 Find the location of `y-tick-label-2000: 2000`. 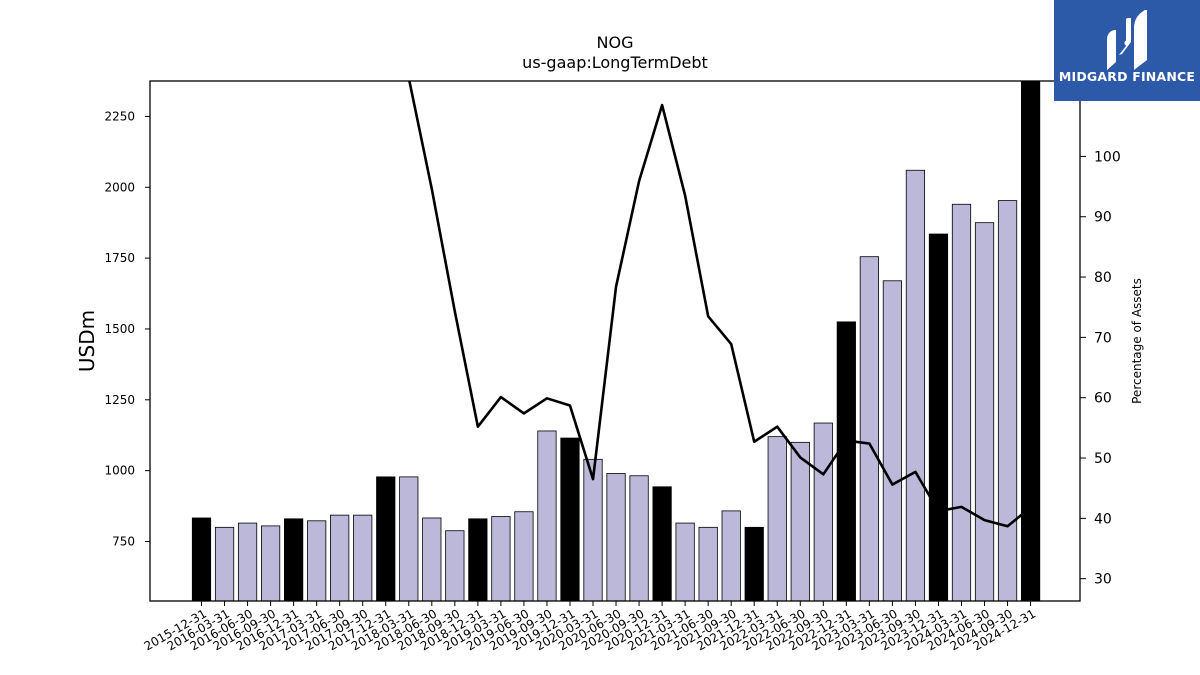

y-tick-label-2000: 2000 is located at coordinates (119, 187).